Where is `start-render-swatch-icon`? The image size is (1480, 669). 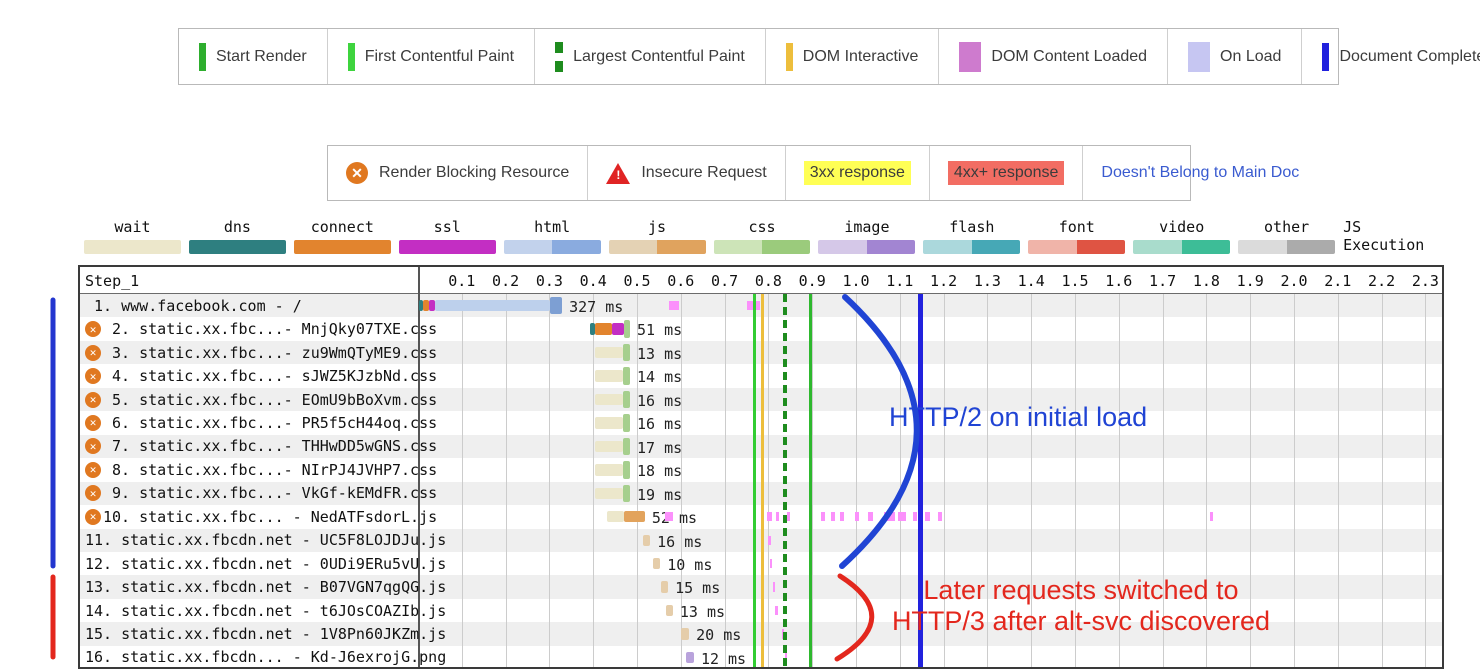
start-render-swatch-icon is located at coordinates (202, 56).